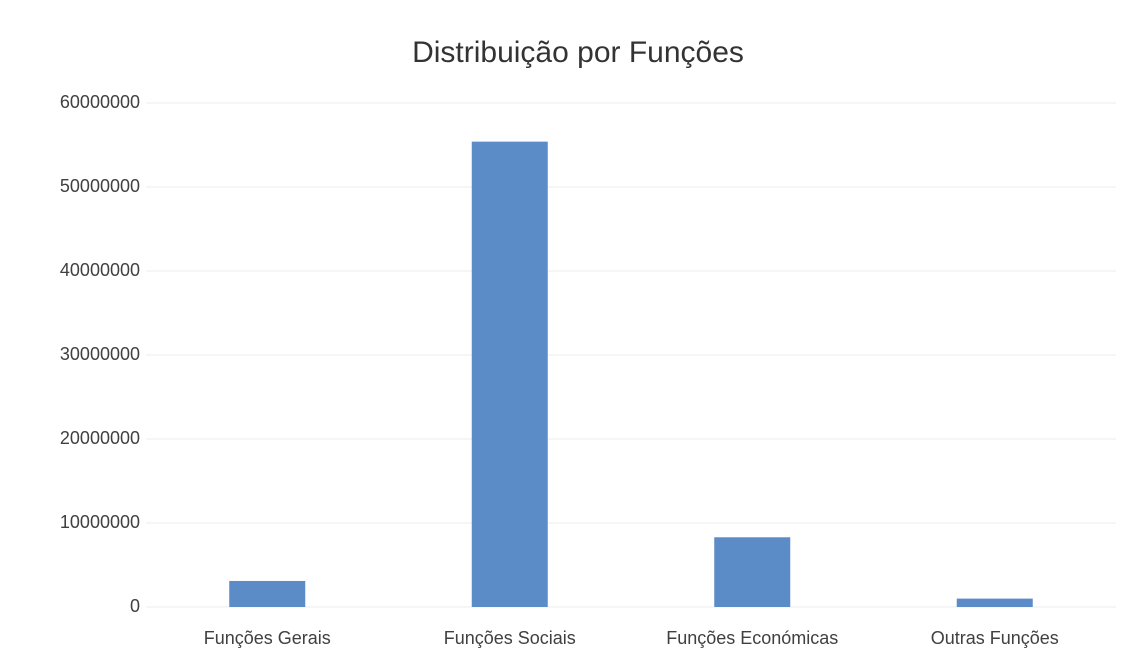 The height and width of the screenshot is (668, 1142). I want to click on y-tick-label: 40000000, so click(100, 270).